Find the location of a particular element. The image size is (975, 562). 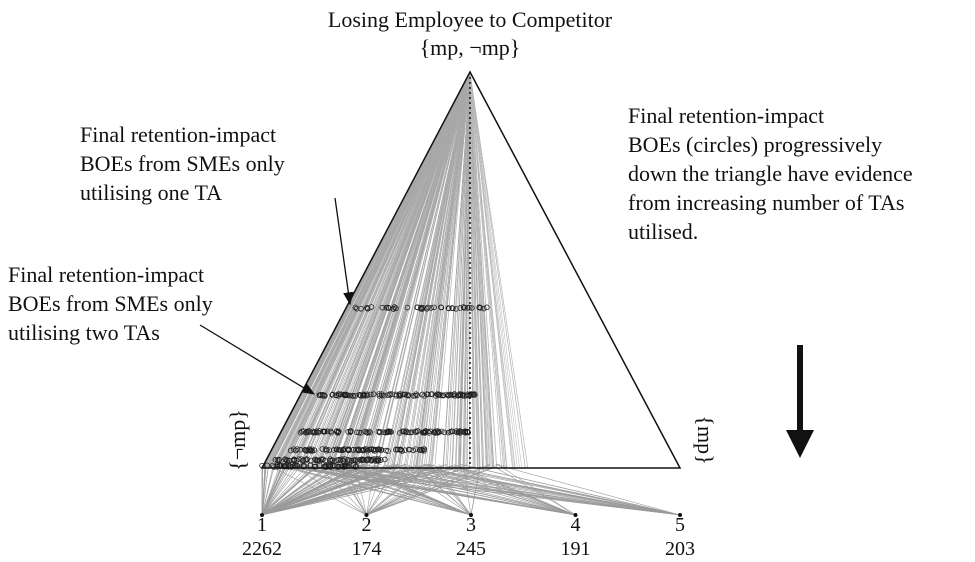

annotation-line: BOEs from SMEs only is located at coordinates (182, 163).